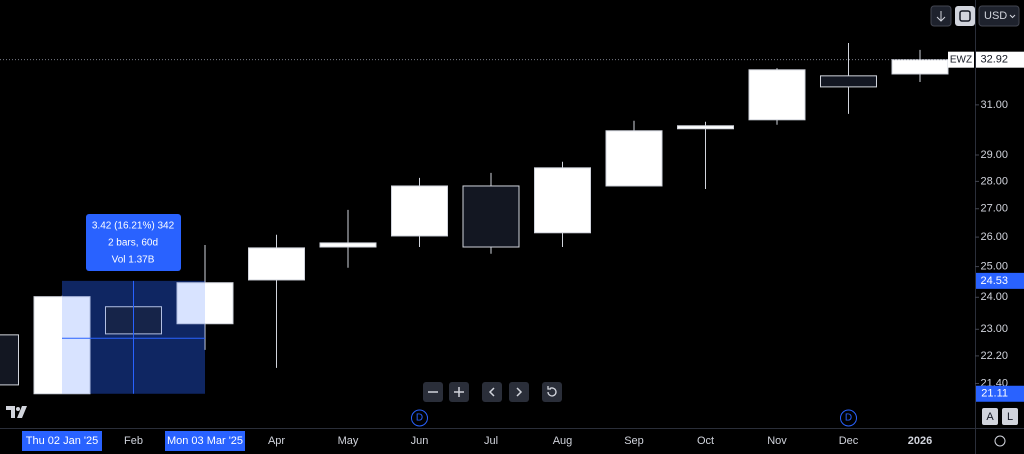  I want to click on y-tick-label: 31.00, so click(994, 105).